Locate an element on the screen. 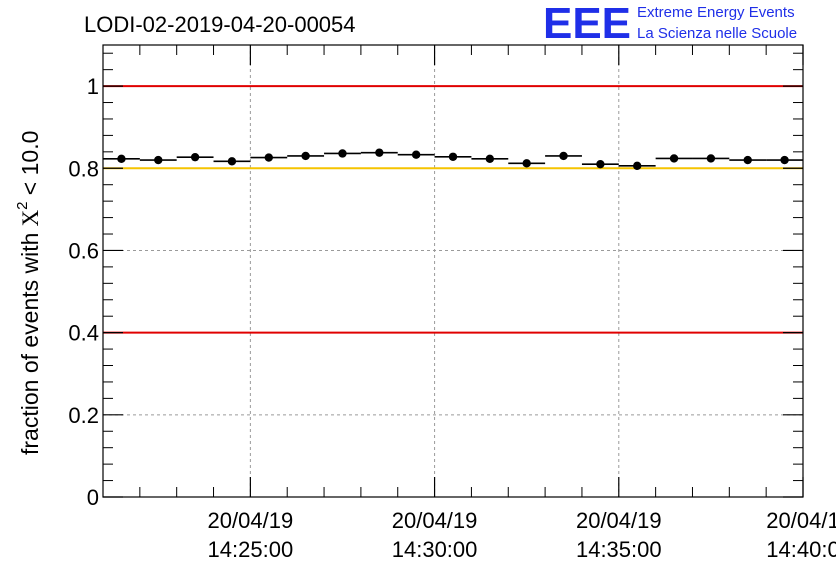 The image size is (836, 572). y-tick-label: 1 is located at coordinates (93, 86).